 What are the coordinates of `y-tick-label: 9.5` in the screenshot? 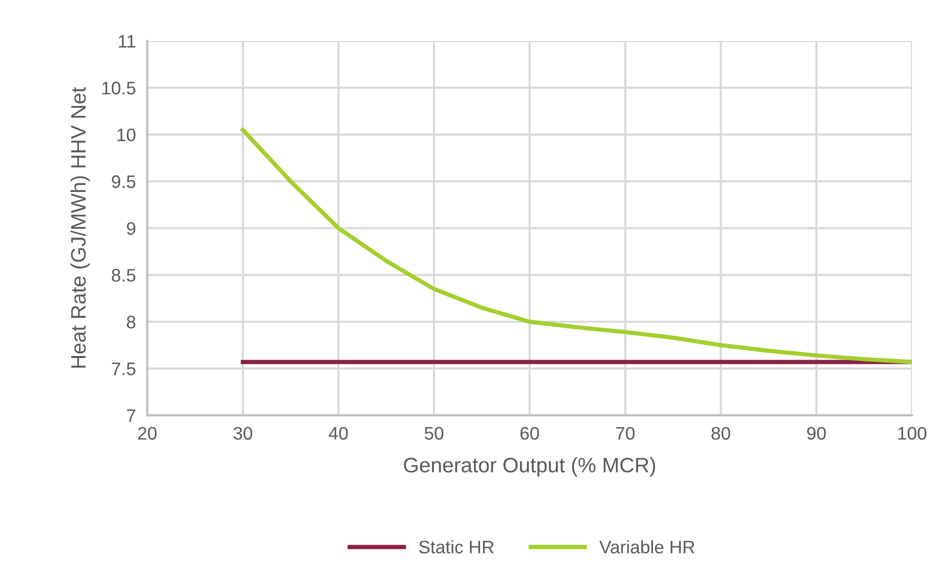 It's located at (124, 181).